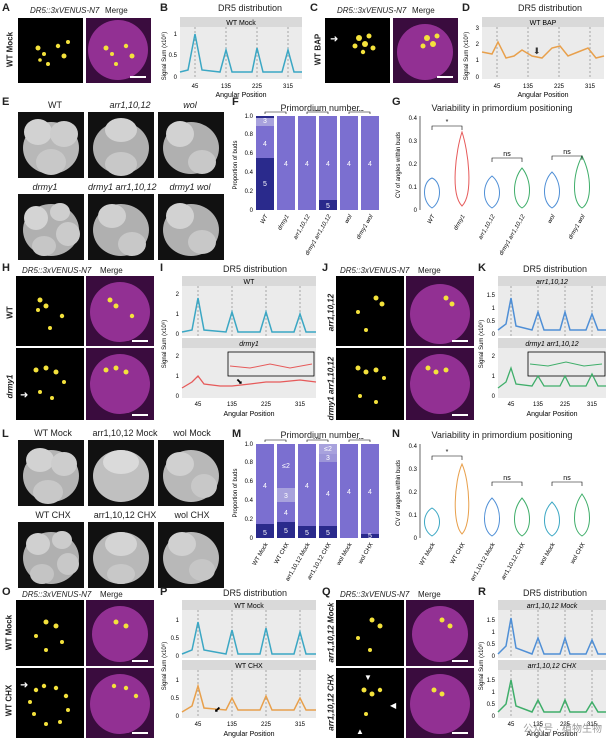 This screenshot has width=610, height=746. Describe the element at coordinates (50, 384) in the screenshot. I see `micrograph-h-drmy1: ➜` at that location.